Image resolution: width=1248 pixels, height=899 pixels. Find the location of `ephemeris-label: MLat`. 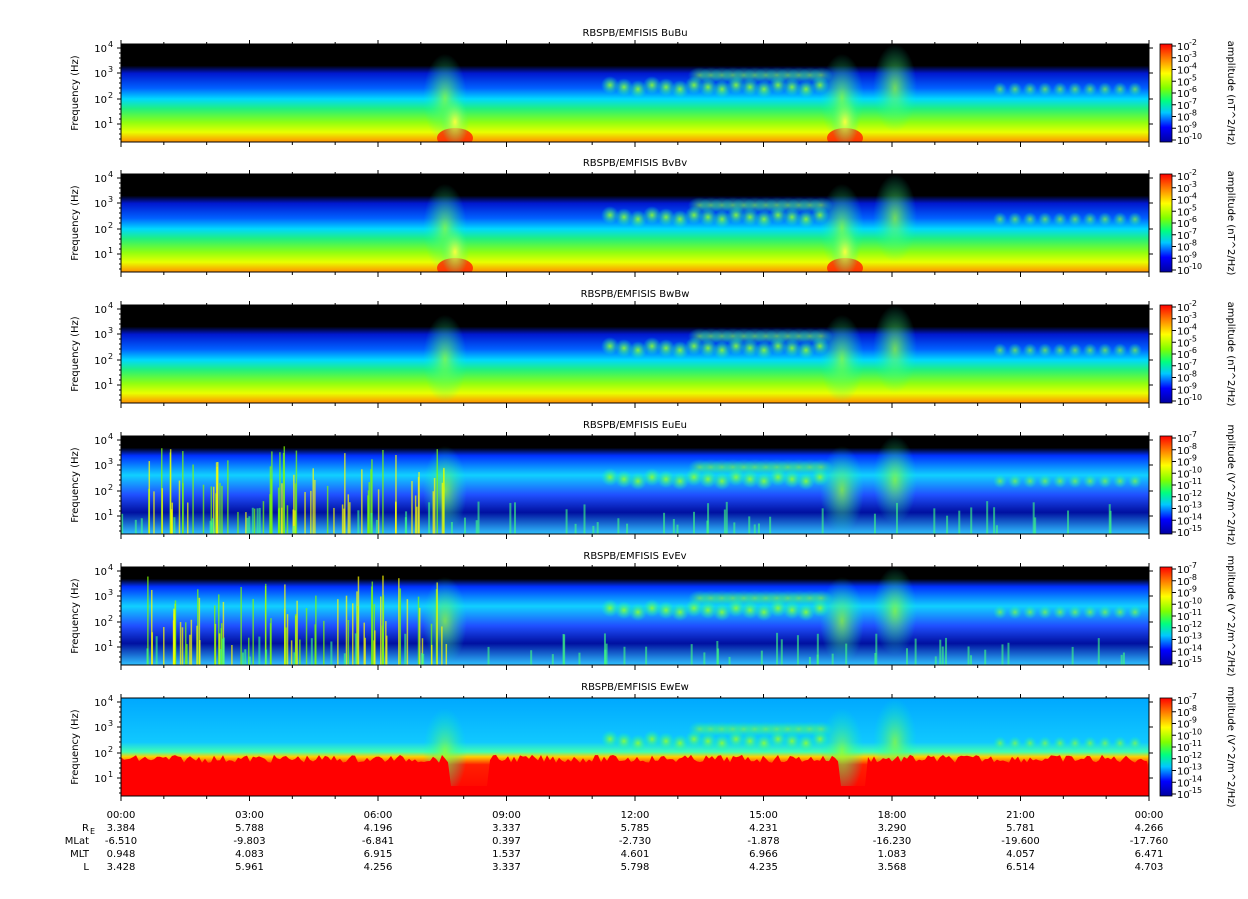

ephemeris-label: MLat is located at coordinates (77, 841).